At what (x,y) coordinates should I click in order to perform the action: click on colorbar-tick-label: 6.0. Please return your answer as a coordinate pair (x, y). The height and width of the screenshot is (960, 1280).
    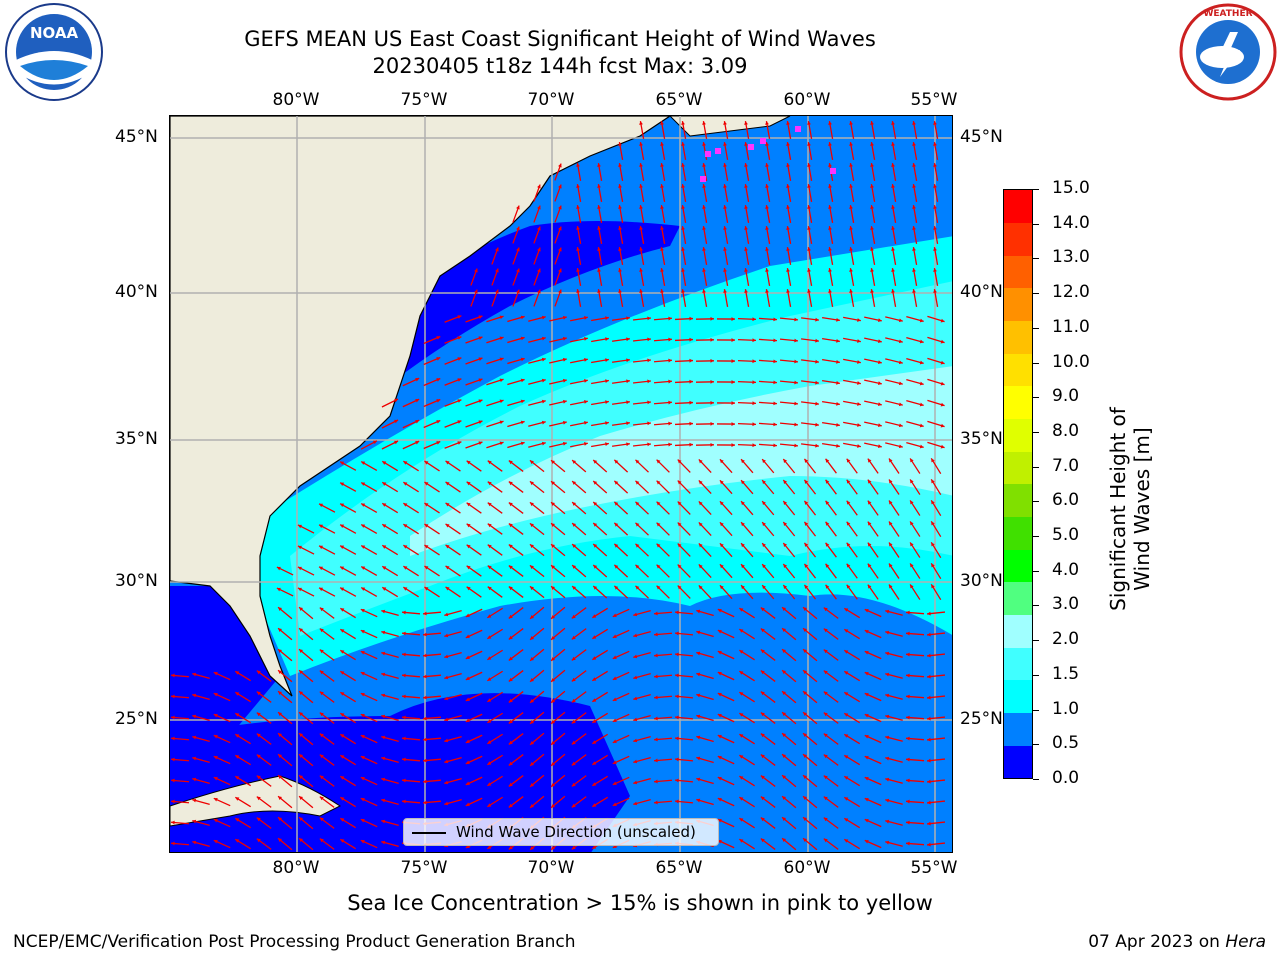
    Looking at the image, I should click on (1066, 500).